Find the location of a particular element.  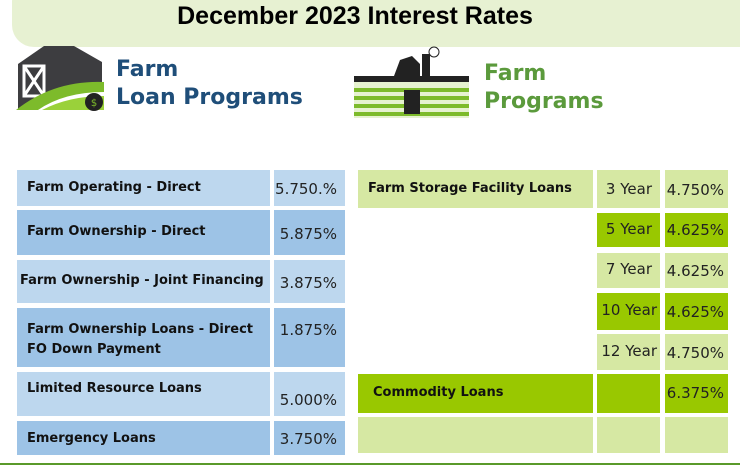

bottom-divider is located at coordinates (370, 464).